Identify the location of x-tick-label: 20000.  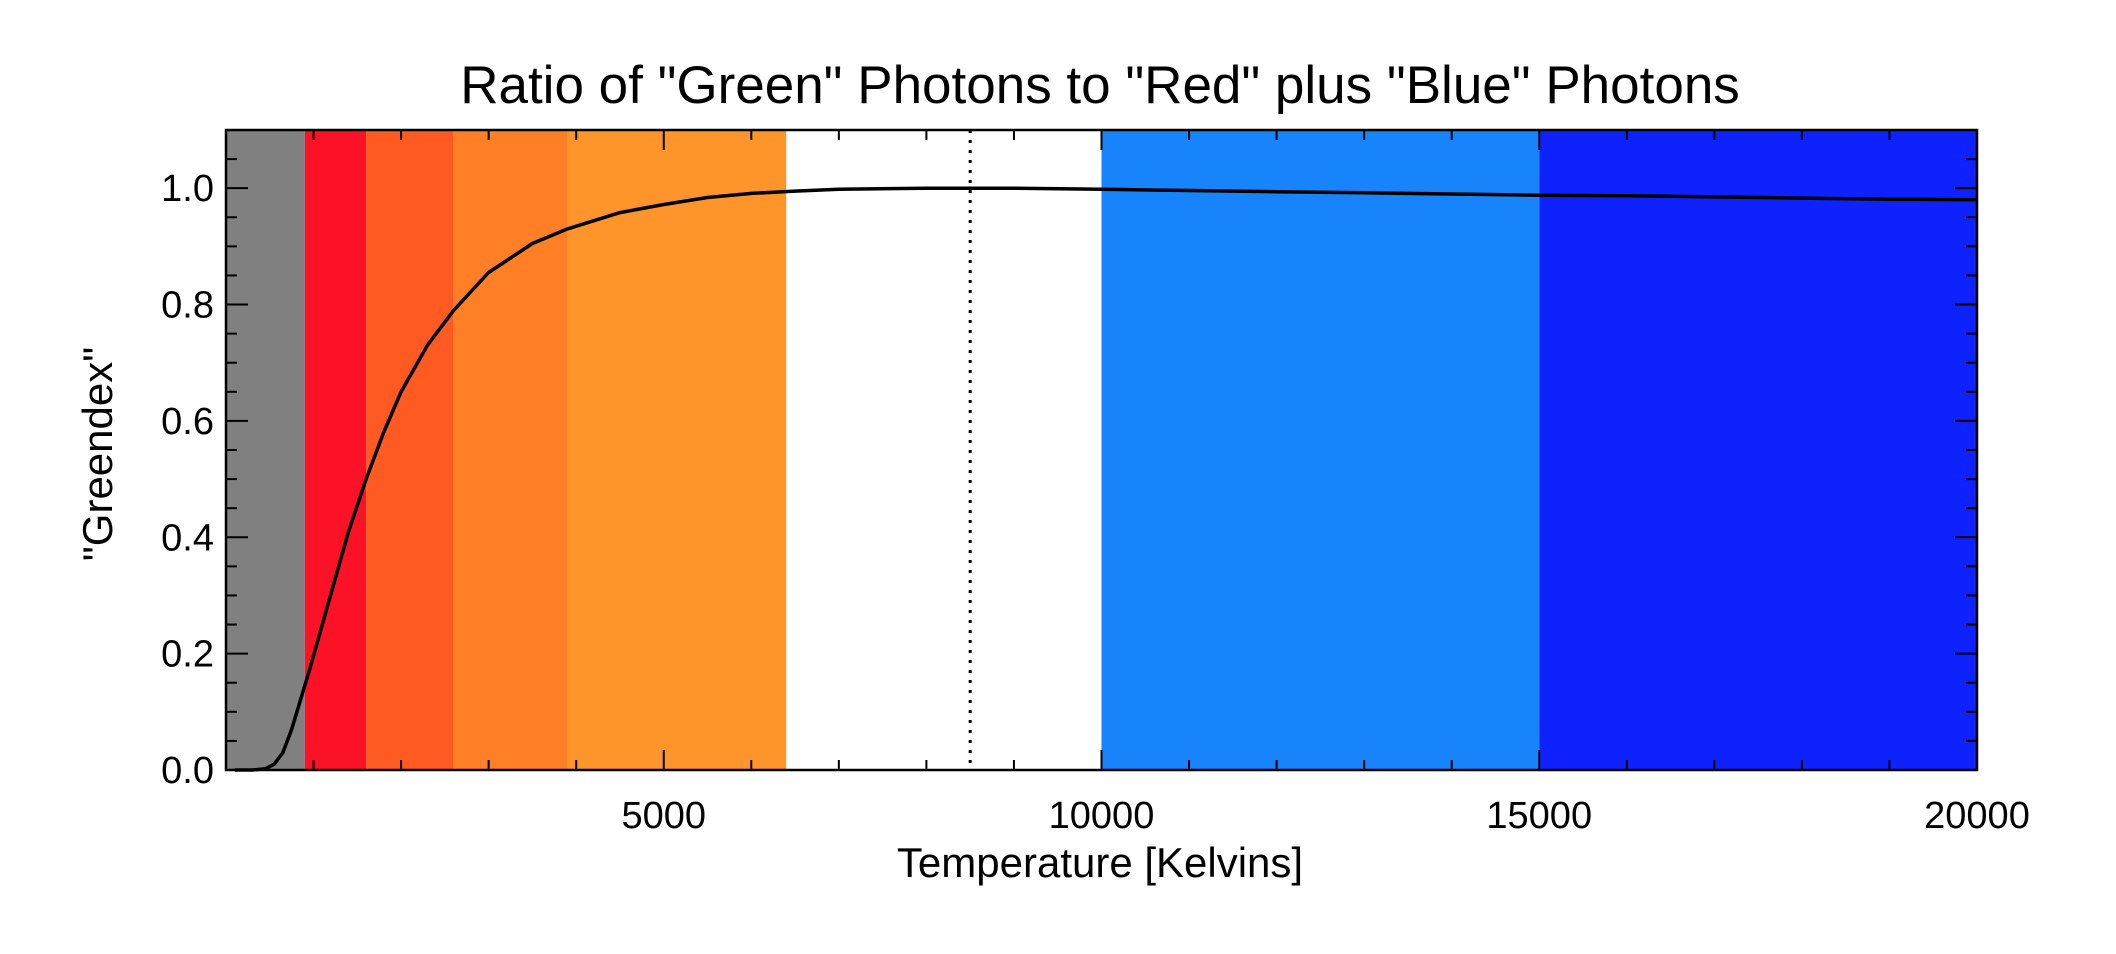
(1977, 816).